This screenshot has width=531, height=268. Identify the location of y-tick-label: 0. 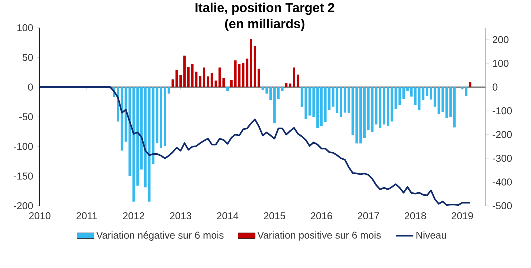
(31, 87).